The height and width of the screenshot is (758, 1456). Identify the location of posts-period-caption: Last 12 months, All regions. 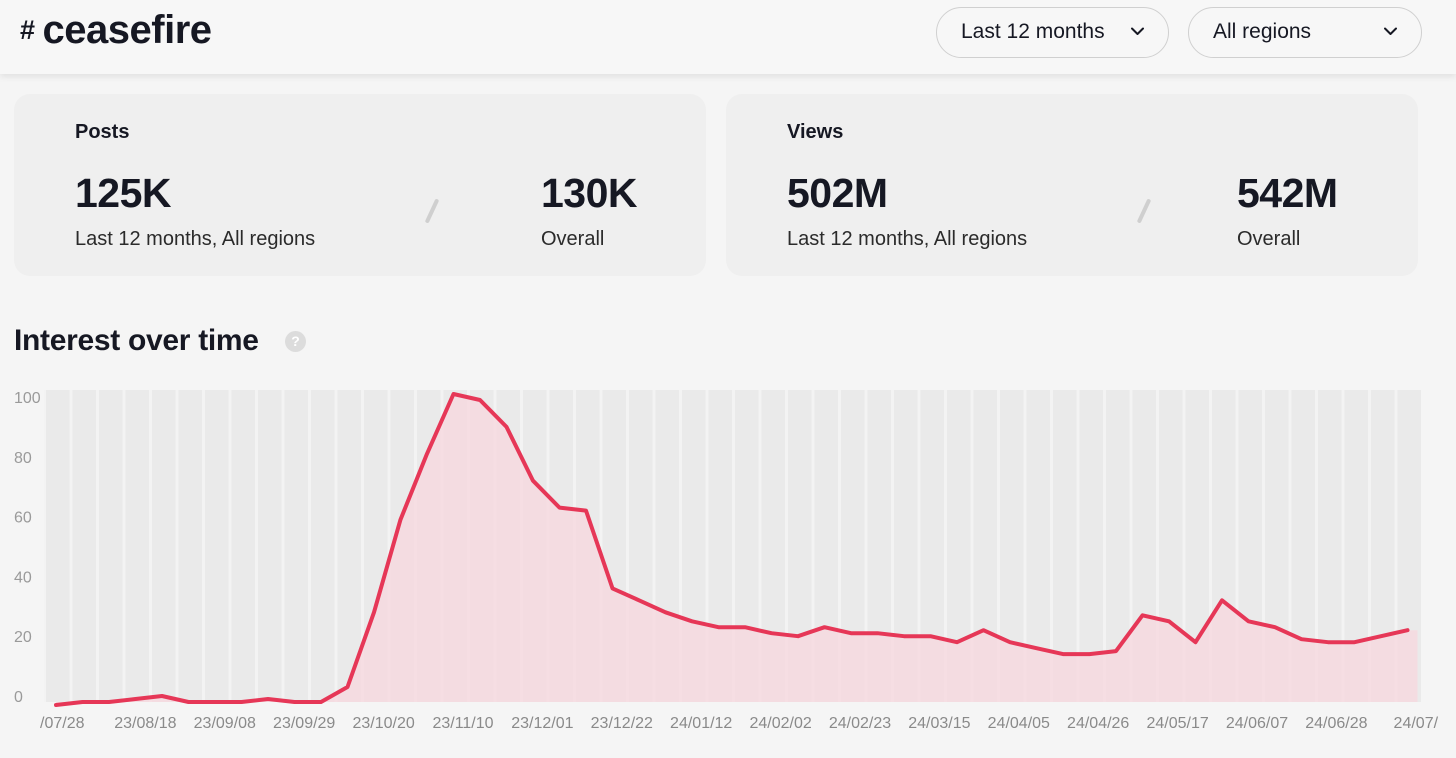
(195, 239).